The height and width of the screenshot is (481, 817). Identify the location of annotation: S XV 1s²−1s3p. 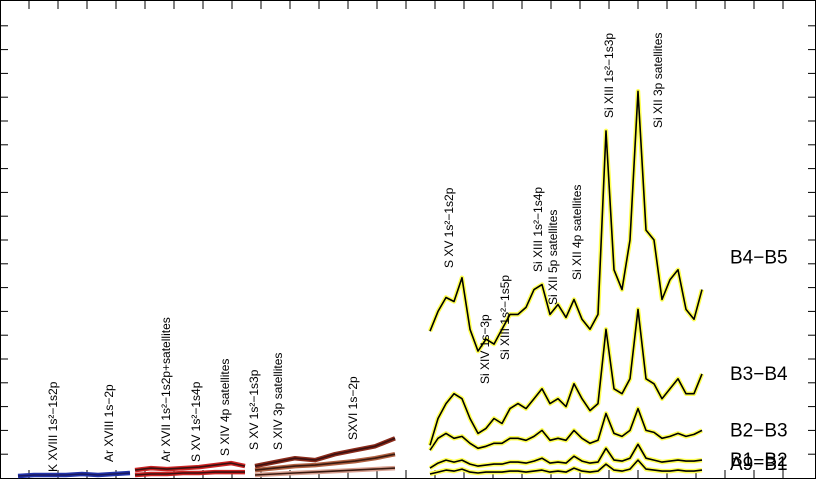
(254, 409).